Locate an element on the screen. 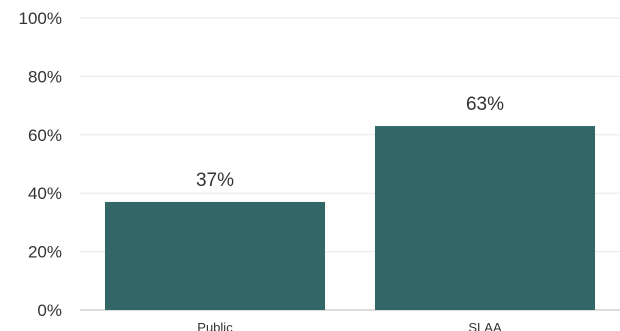  y-tick-label: 20% is located at coordinates (45, 252).